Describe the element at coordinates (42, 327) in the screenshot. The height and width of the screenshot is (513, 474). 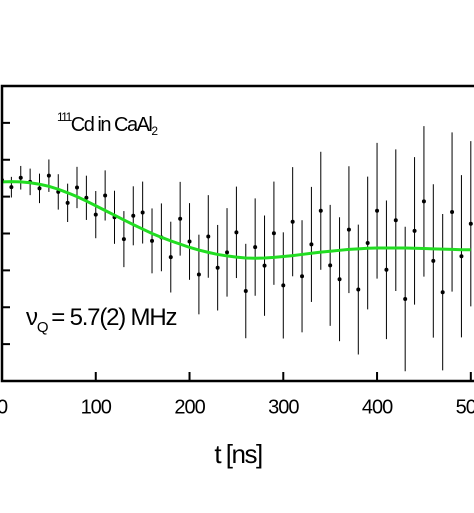
I see `annotation-sub: Q` at that location.